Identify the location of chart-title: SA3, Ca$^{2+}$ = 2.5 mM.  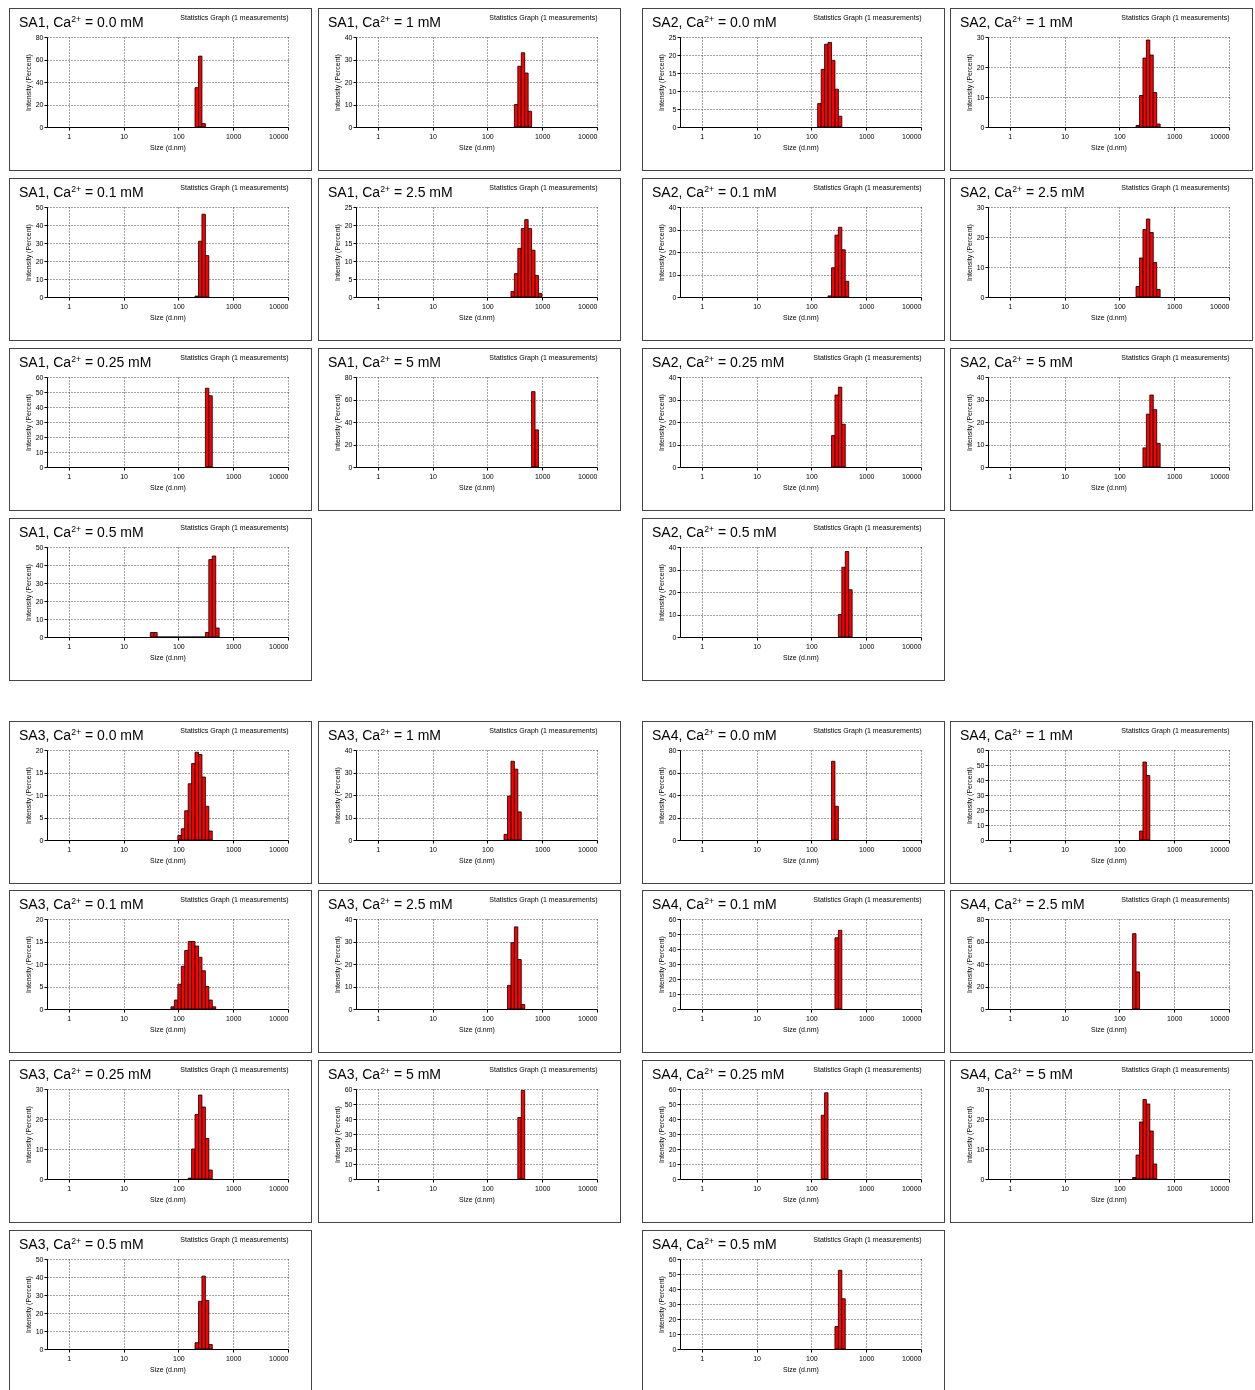
(390, 904).